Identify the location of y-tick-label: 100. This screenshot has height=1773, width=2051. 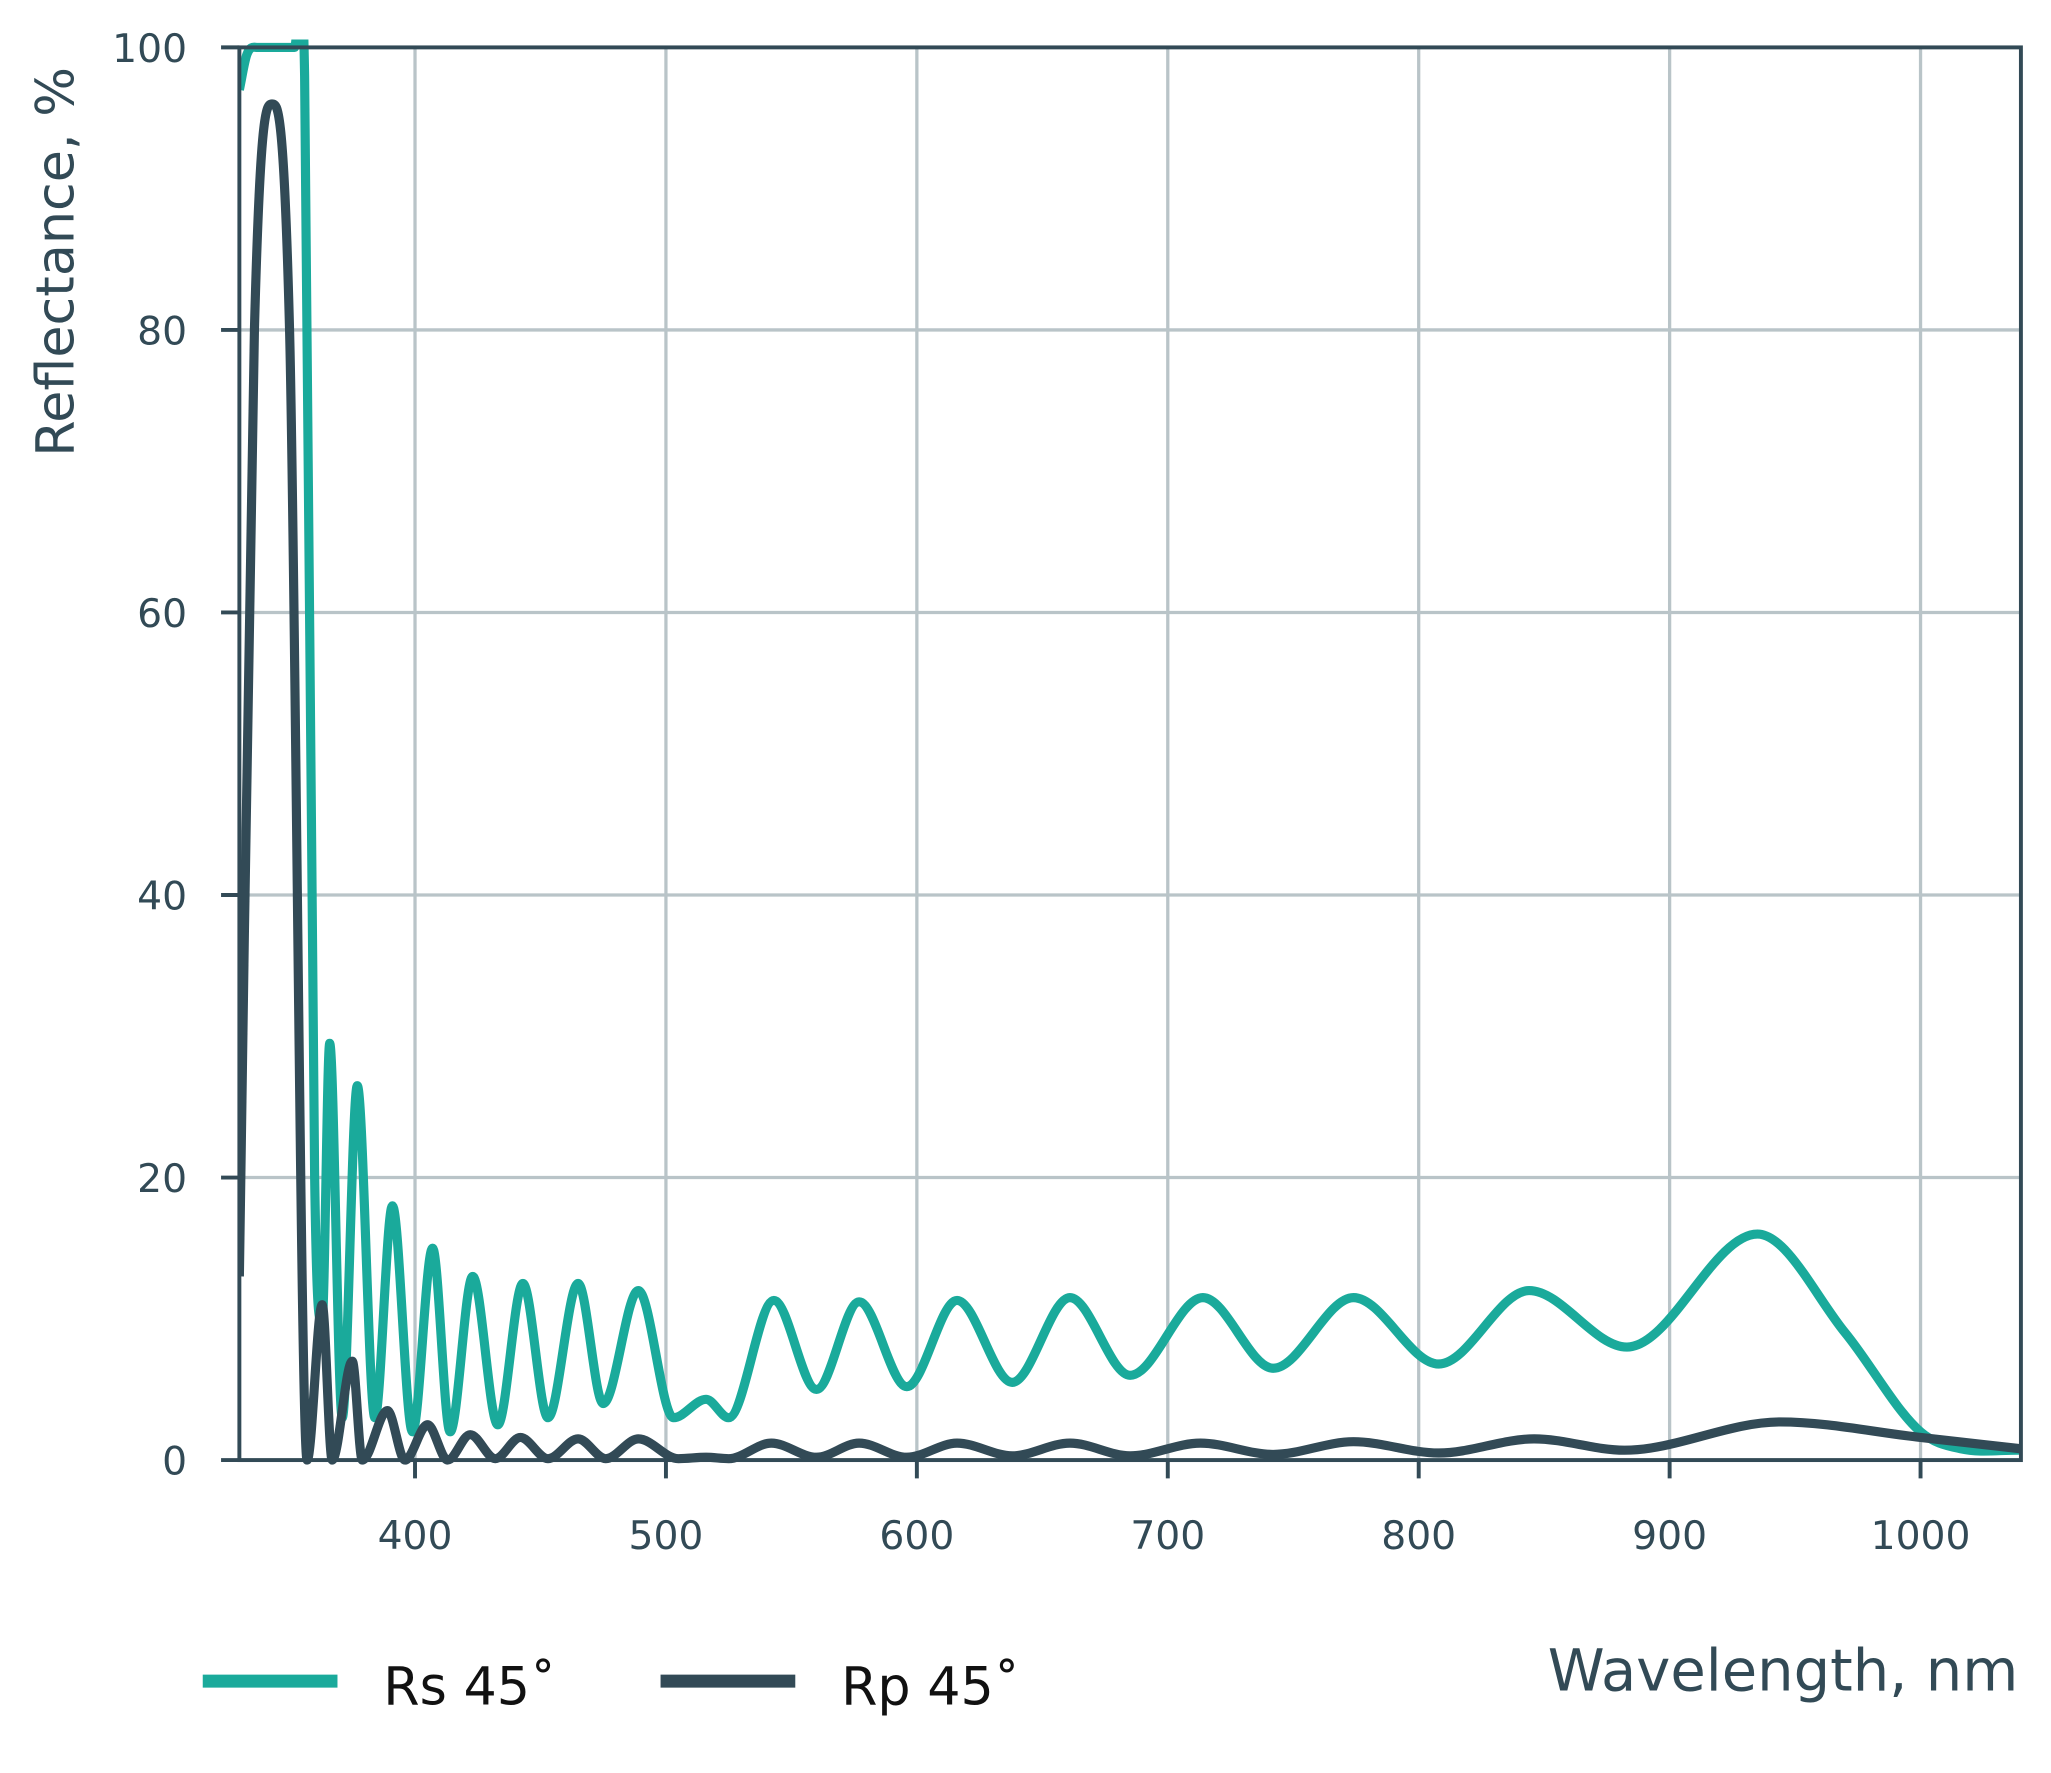
(149, 49).